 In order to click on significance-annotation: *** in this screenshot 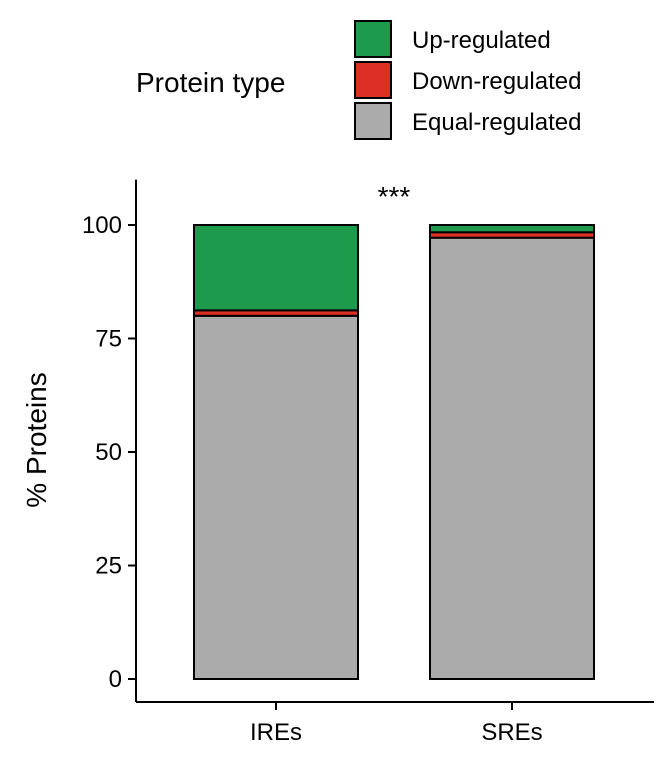, I will do `click(394, 196)`.